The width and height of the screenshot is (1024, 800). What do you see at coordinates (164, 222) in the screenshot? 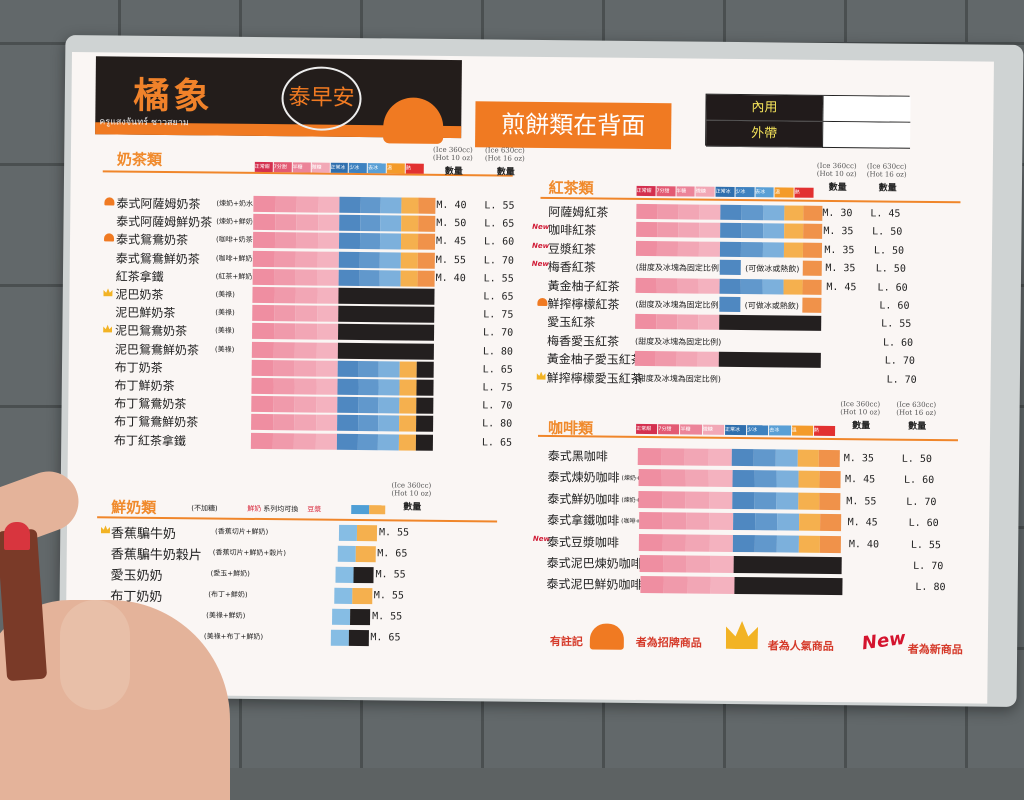
I see `menu-item-name: 泰式阿薩姆鮮奶茶` at bounding box center [164, 222].